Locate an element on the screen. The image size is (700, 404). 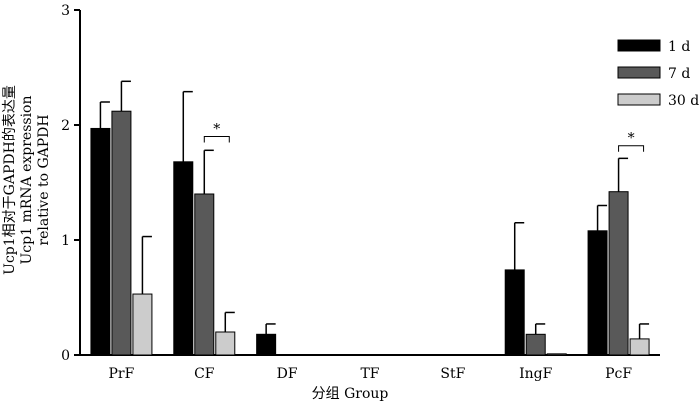
y-tick-label: 3 is located at coordinates (65, 11).